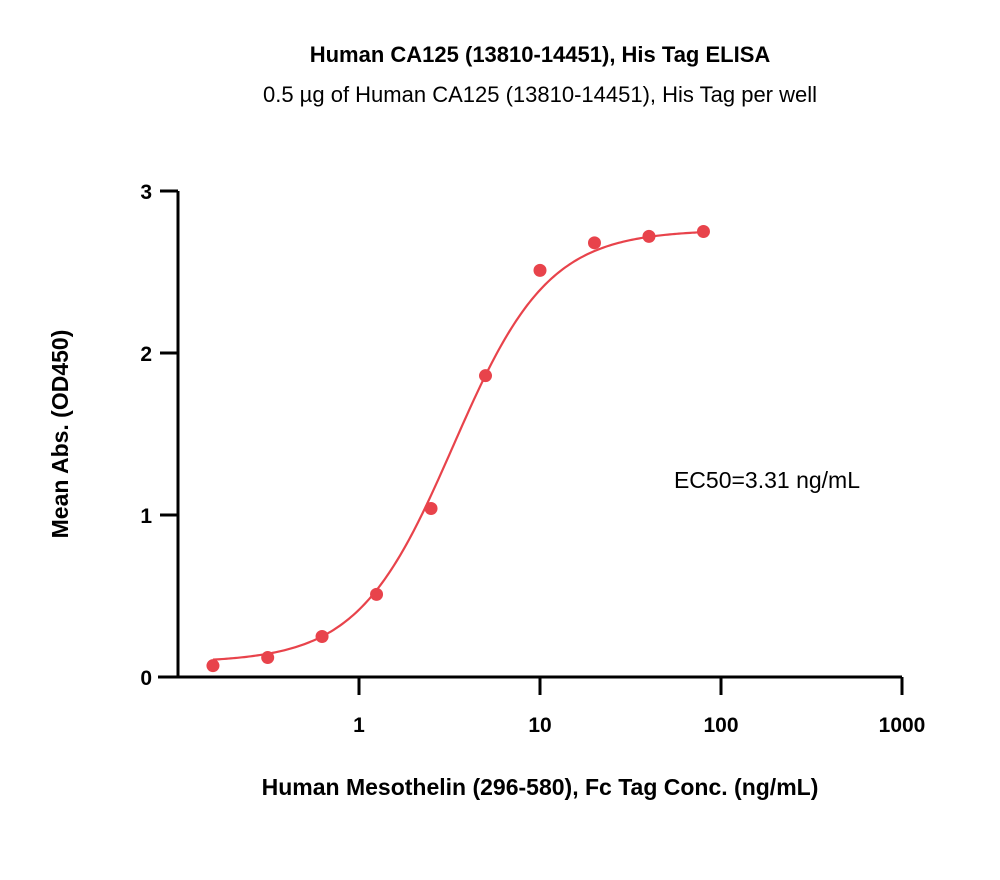  What do you see at coordinates (146, 678) in the screenshot?
I see `y-tick-label: 0` at bounding box center [146, 678].